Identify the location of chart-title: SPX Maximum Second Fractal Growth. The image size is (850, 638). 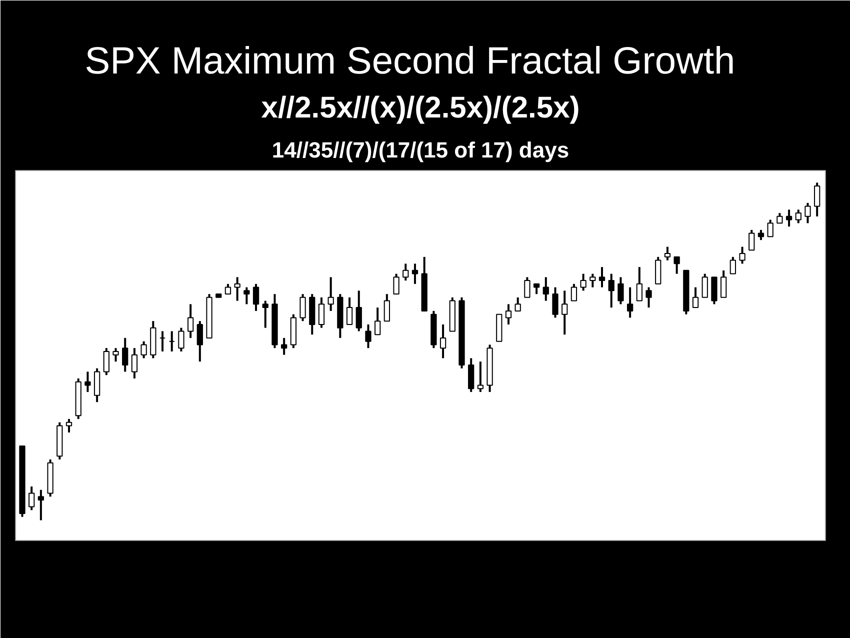
(410, 61).